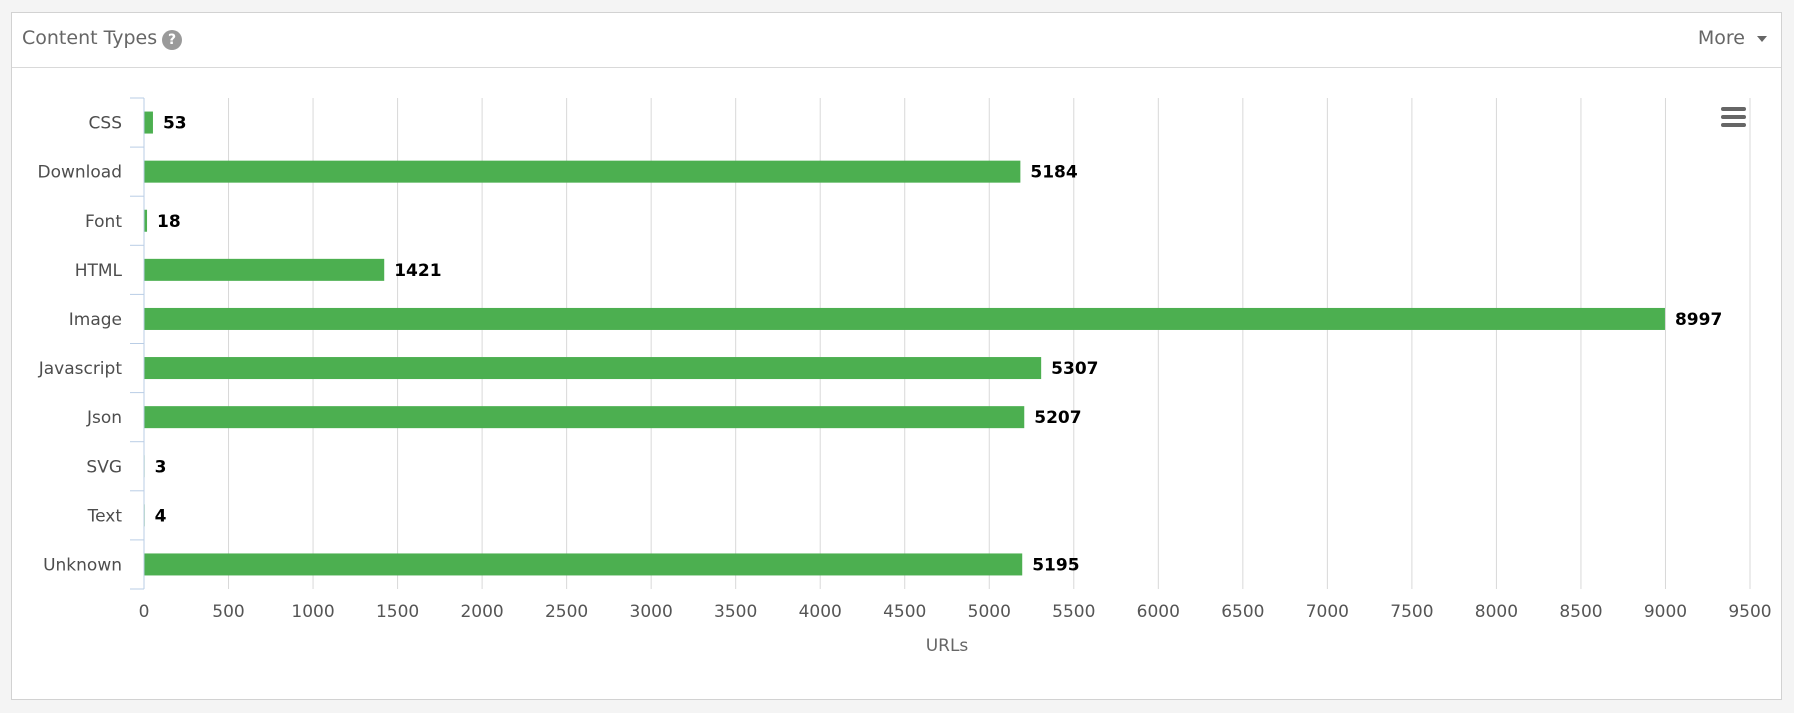 Image resolution: width=1794 pixels, height=713 pixels. What do you see at coordinates (566, 612) in the screenshot?
I see `x-tick-label: 2500` at bounding box center [566, 612].